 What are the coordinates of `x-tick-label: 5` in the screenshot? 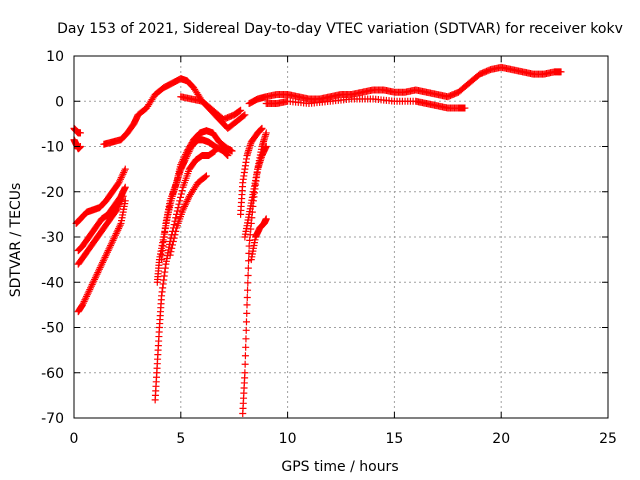 It's located at (180, 439).